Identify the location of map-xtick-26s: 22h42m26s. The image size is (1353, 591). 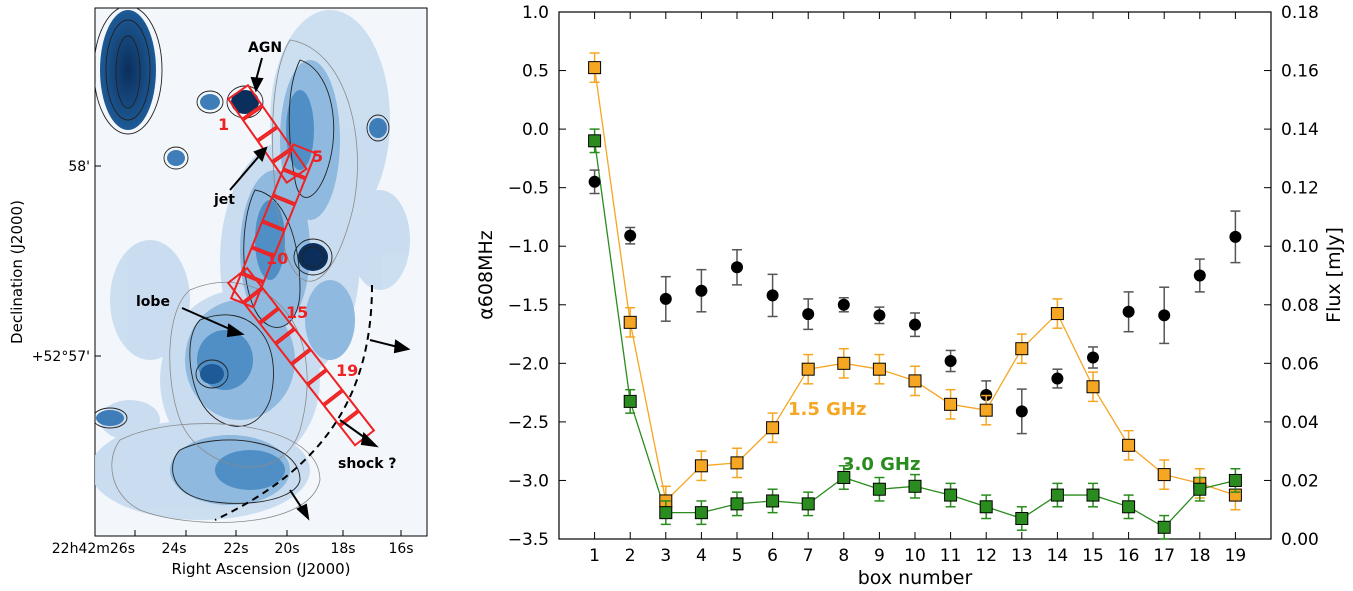
(93, 549).